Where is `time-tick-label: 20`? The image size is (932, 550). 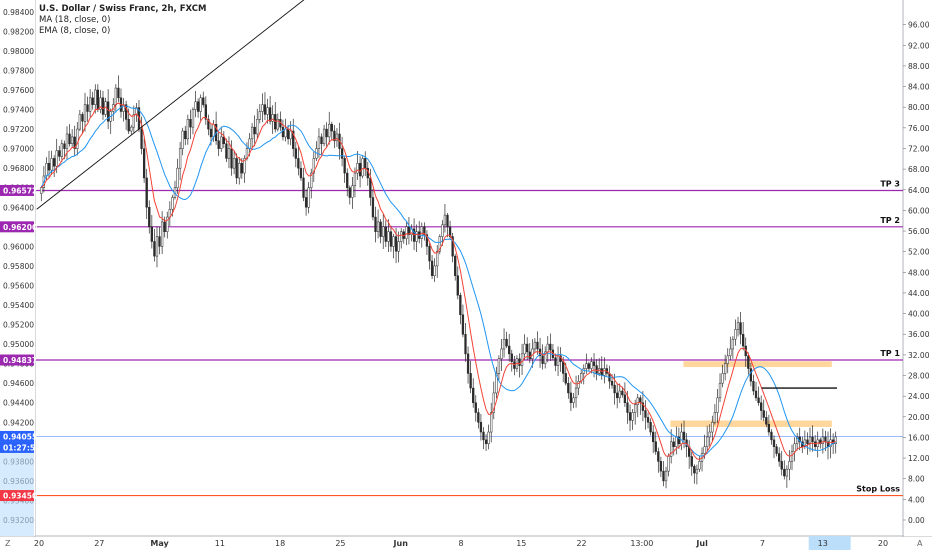 time-tick-label: 20 is located at coordinates (883, 543).